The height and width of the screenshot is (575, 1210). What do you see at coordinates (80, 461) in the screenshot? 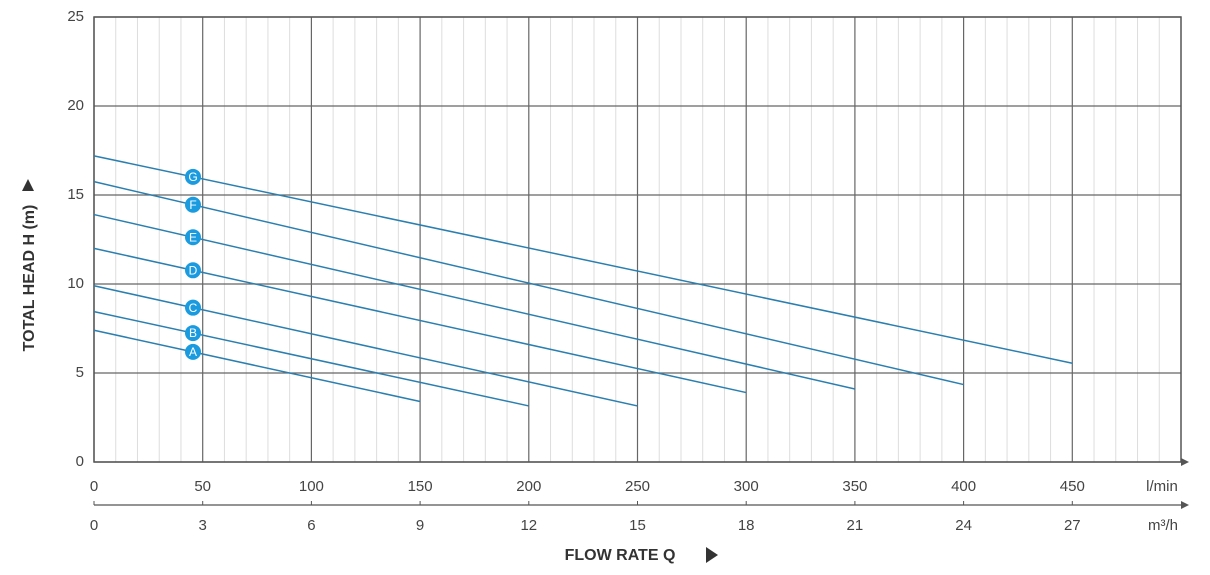
I see `y-tick-label: 0` at bounding box center [80, 461].